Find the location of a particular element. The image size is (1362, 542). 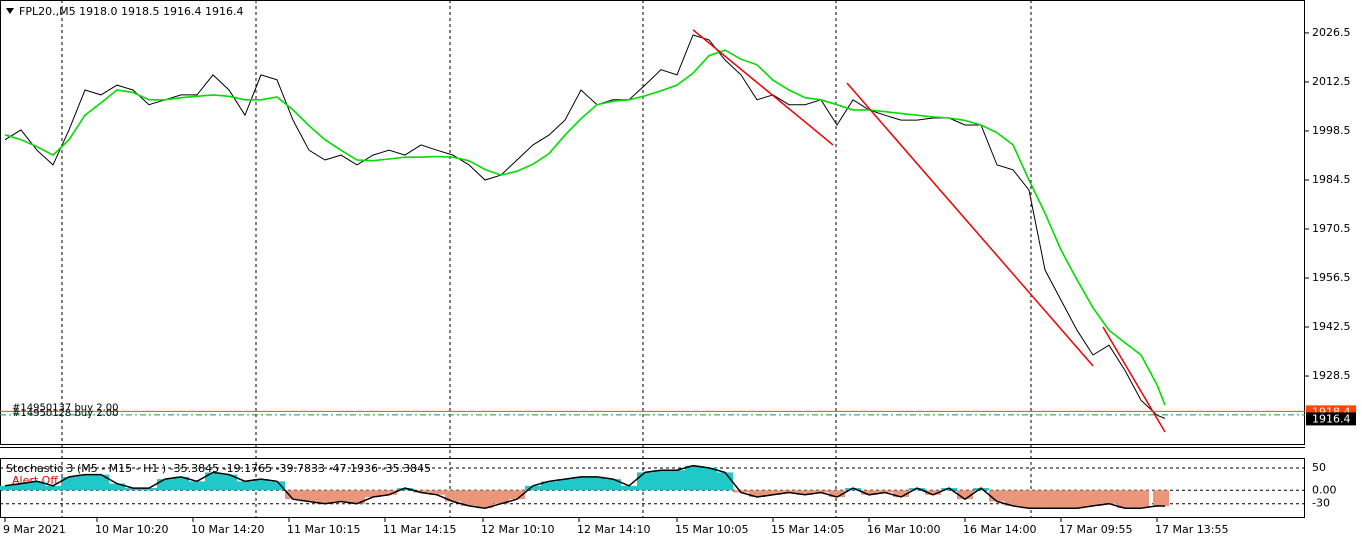

x-tick-label: 17 Mar 13:55 is located at coordinates (1191, 529).